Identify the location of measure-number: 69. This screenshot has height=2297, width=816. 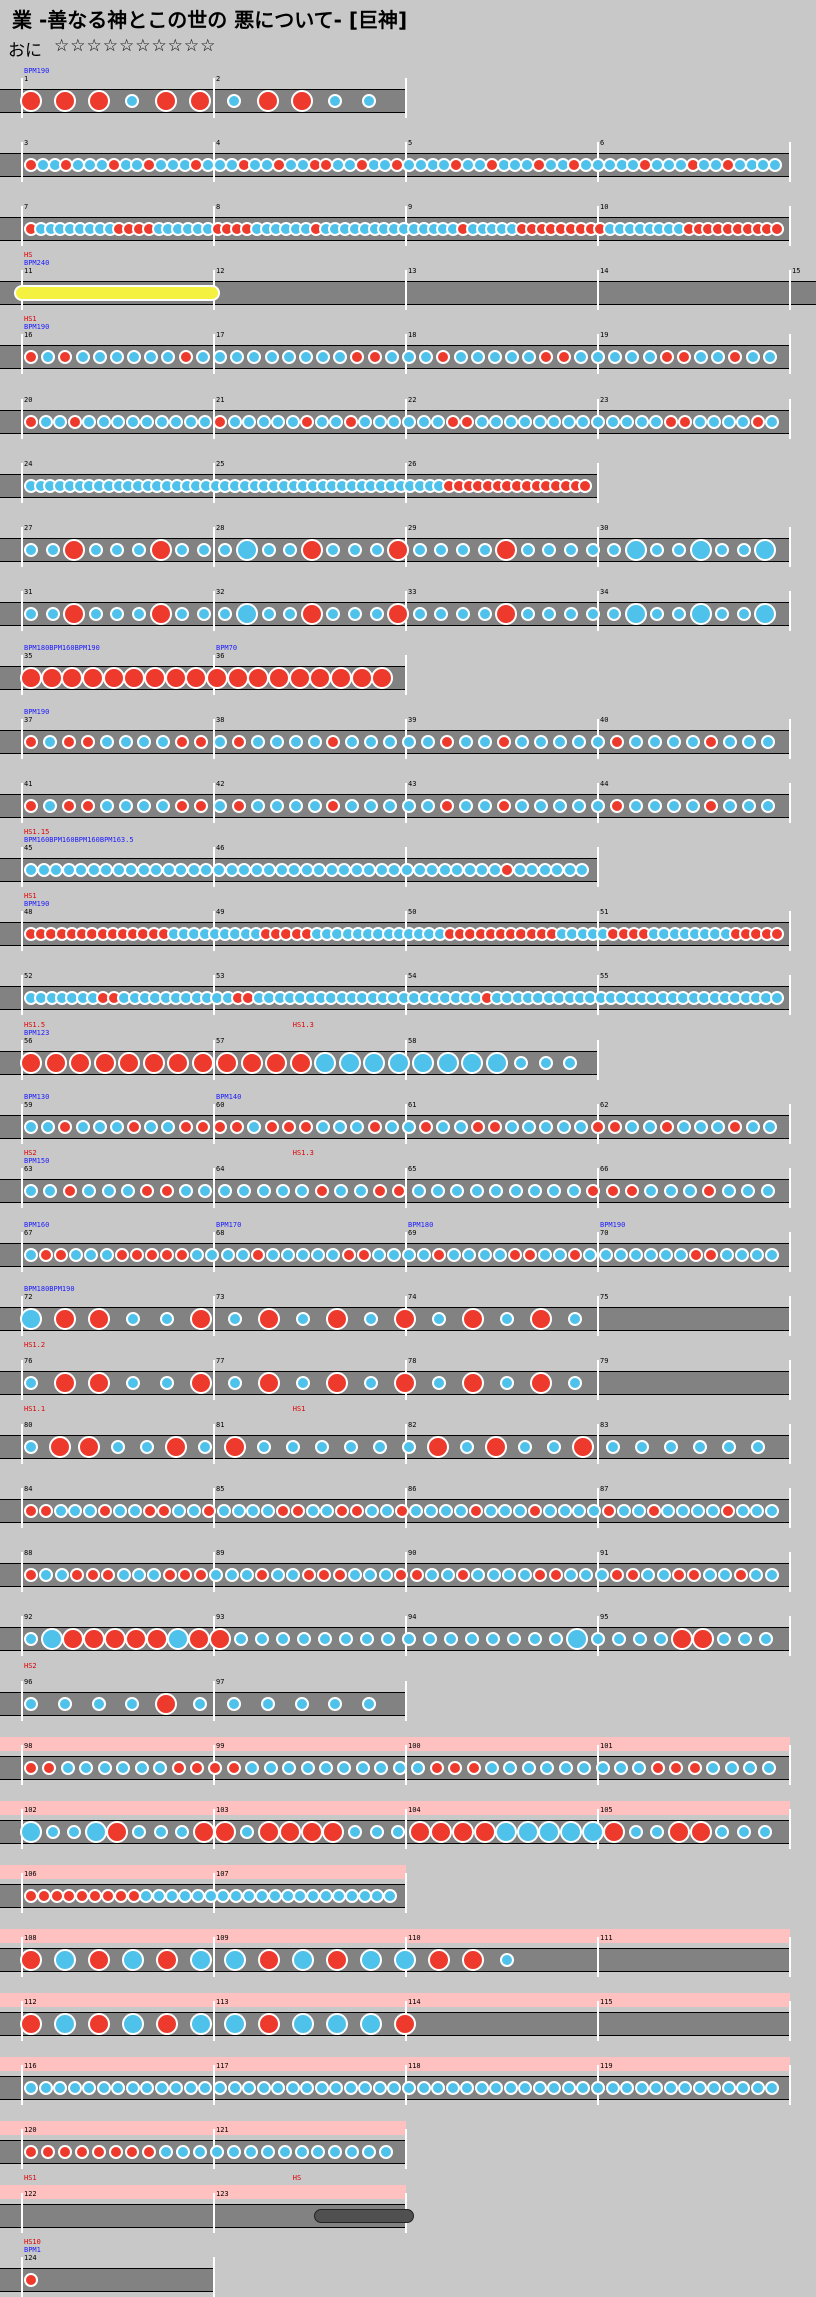
(412, 1232).